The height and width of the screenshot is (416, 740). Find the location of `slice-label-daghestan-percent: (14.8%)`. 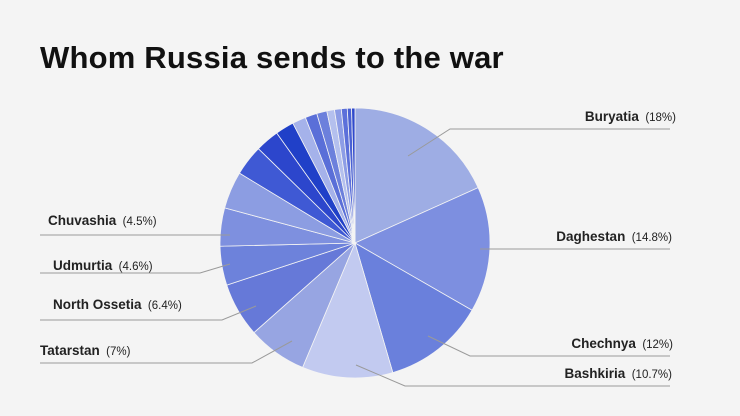

slice-label-daghestan-percent: (14.8%) is located at coordinates (652, 238).